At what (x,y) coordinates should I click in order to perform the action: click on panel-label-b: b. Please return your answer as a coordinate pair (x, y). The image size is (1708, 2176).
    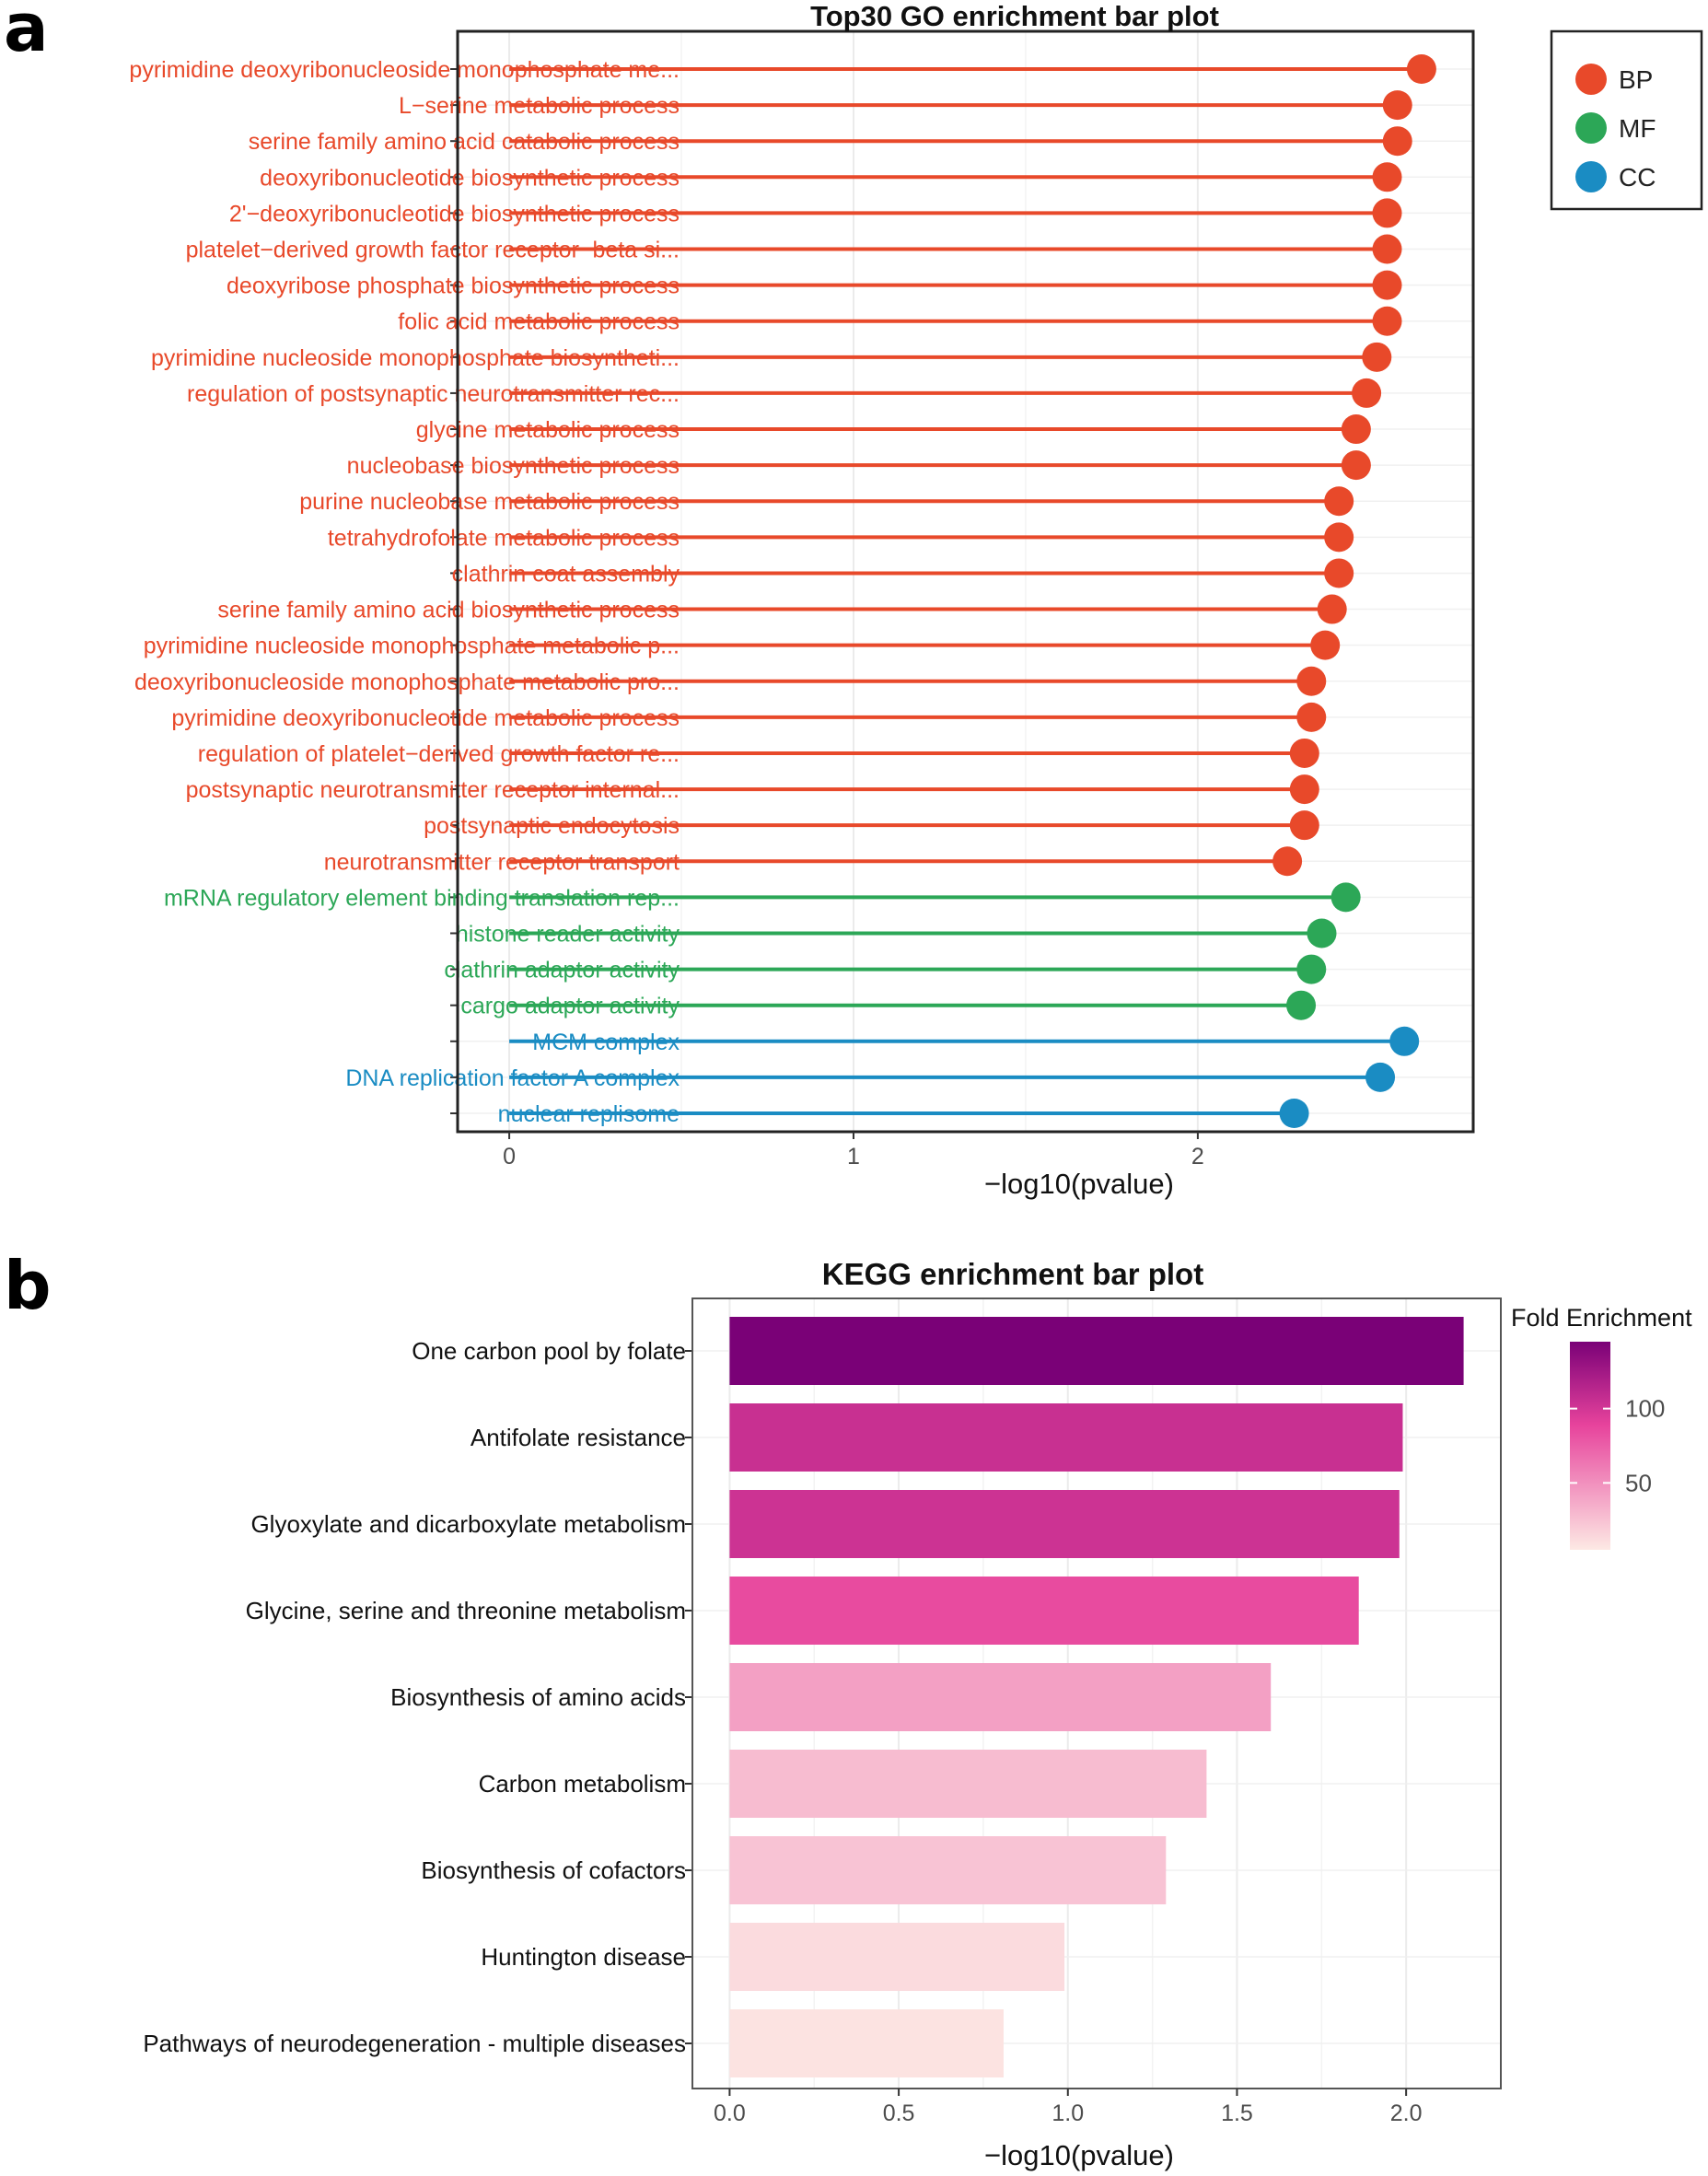
    Looking at the image, I should click on (28, 1285).